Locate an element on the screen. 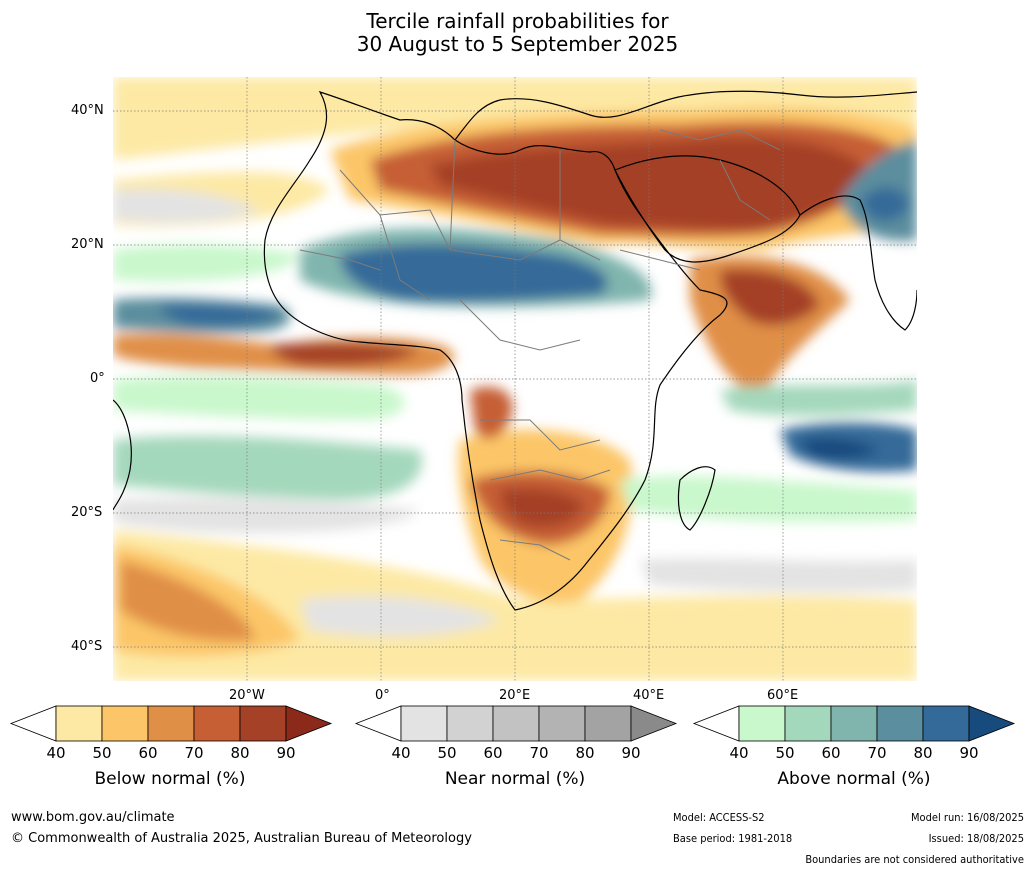  colorbar-below-tick: 40 is located at coordinates (56, 753).